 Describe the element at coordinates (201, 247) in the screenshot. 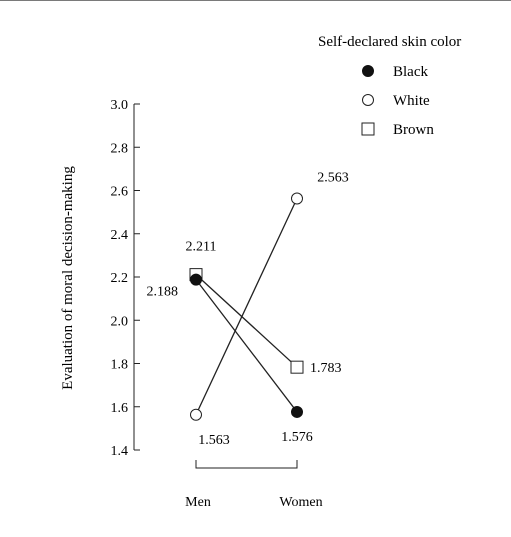

I see `data-label-brown: 2.211` at that location.